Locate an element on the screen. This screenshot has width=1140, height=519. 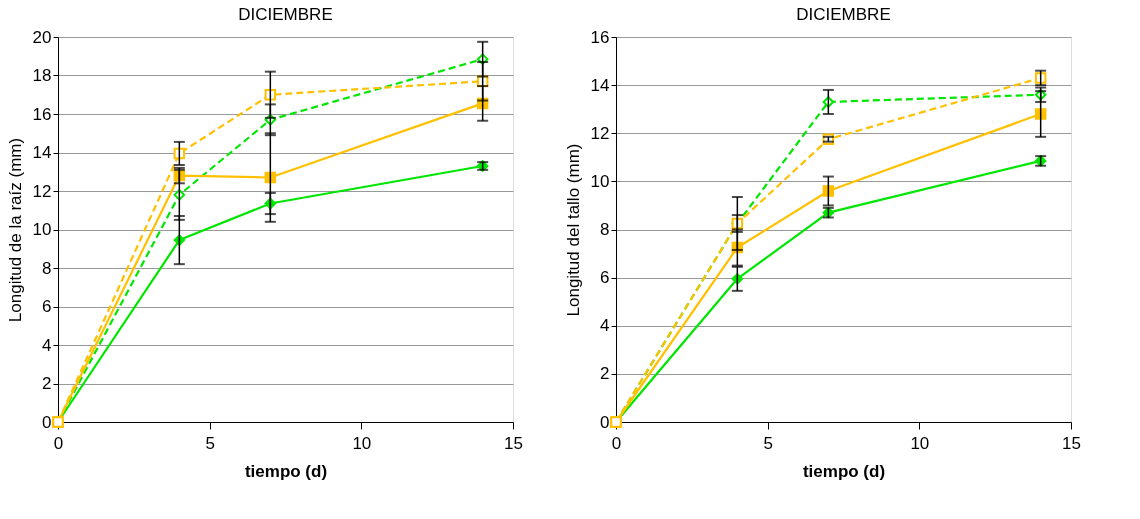
y-axis-title: Longitud de la raíz (mm) is located at coordinates (15, 230).